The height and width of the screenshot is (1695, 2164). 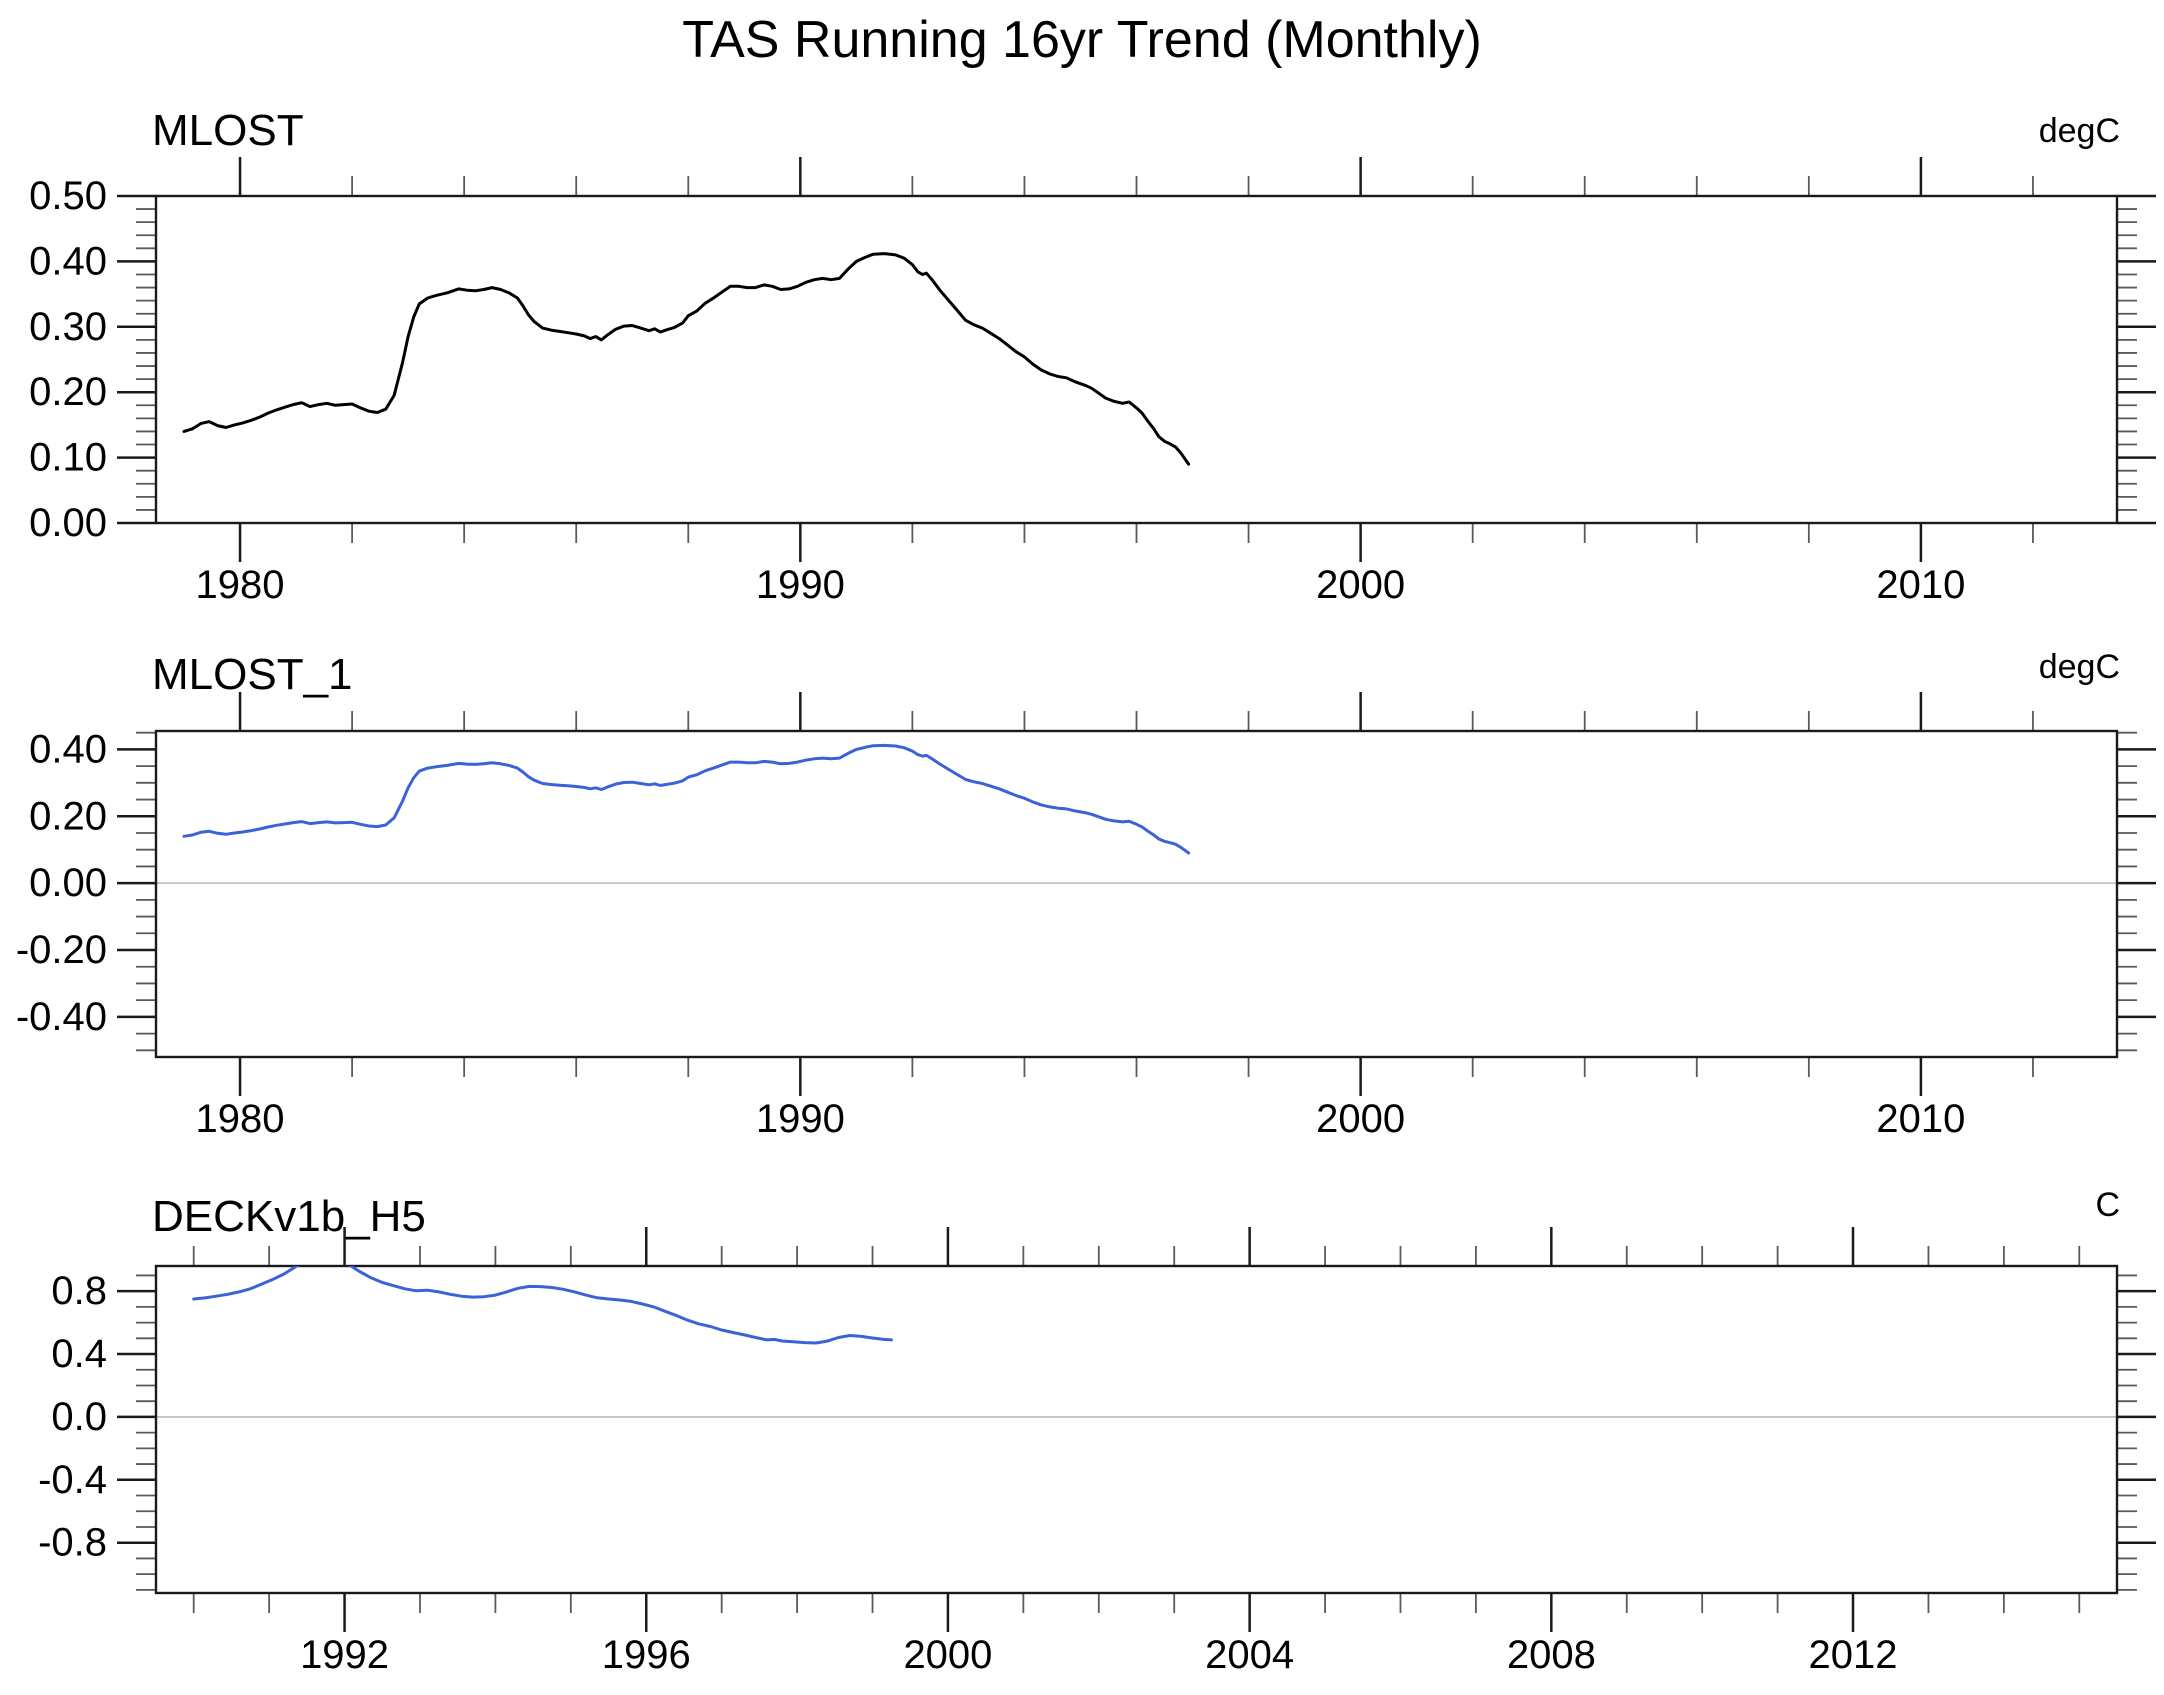 I want to click on panel-title-mlost-1: MLOST_1, so click(x=252, y=674).